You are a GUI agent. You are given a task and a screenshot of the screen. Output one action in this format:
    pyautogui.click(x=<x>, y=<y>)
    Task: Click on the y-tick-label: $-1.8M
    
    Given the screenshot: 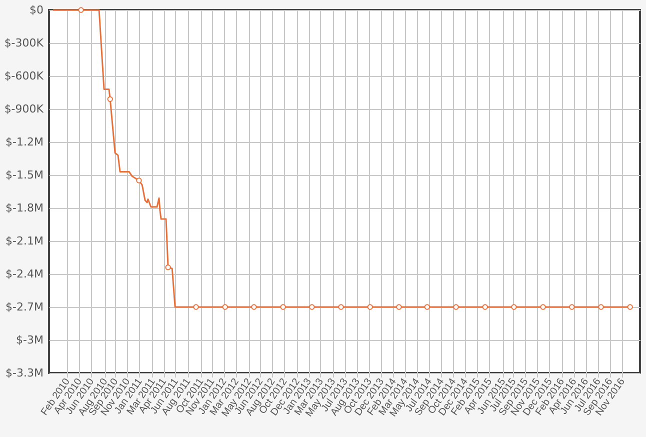 What is the action you would take?
    pyautogui.click(x=25, y=208)
    